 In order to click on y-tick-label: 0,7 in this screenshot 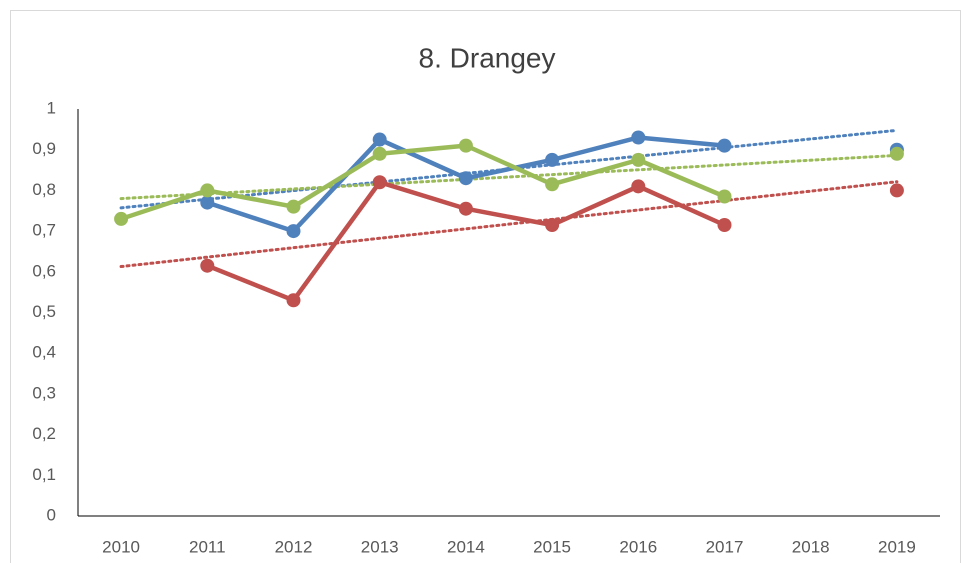, I will do `click(44, 230)`.